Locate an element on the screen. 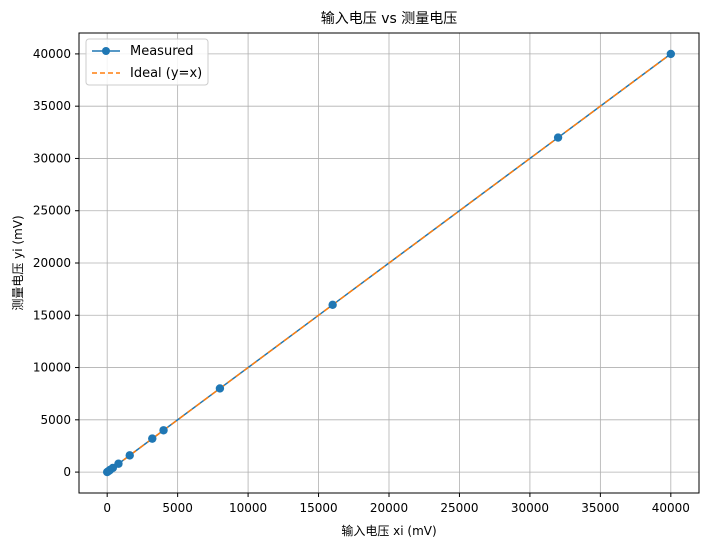 The image size is (709, 547). x-tick-label: 15000 is located at coordinates (318, 508).